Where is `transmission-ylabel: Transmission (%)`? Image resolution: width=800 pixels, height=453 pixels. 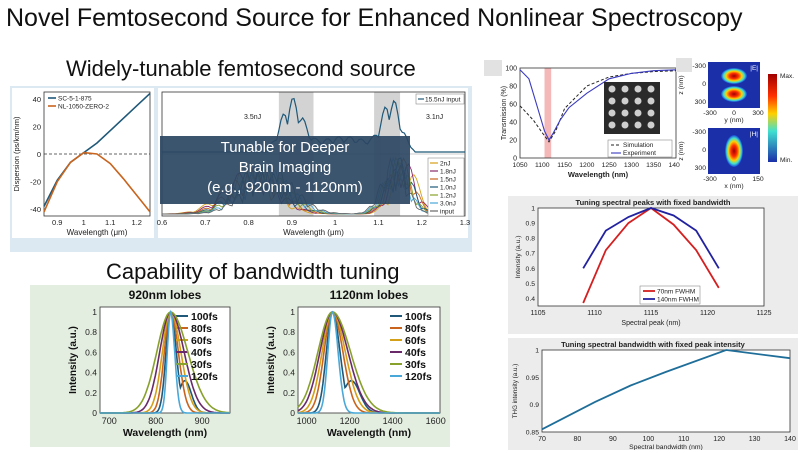 transmission-ylabel: Transmission (%) is located at coordinates (504, 113).